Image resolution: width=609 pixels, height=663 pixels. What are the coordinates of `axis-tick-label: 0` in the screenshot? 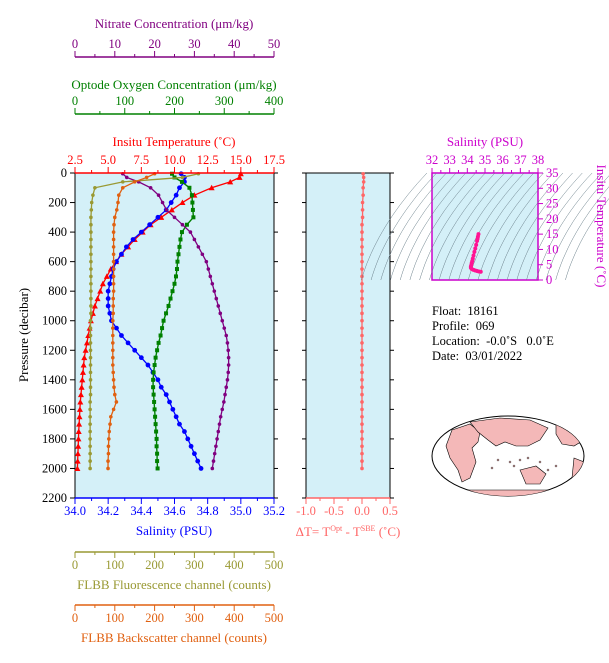 It's located at (75, 618).